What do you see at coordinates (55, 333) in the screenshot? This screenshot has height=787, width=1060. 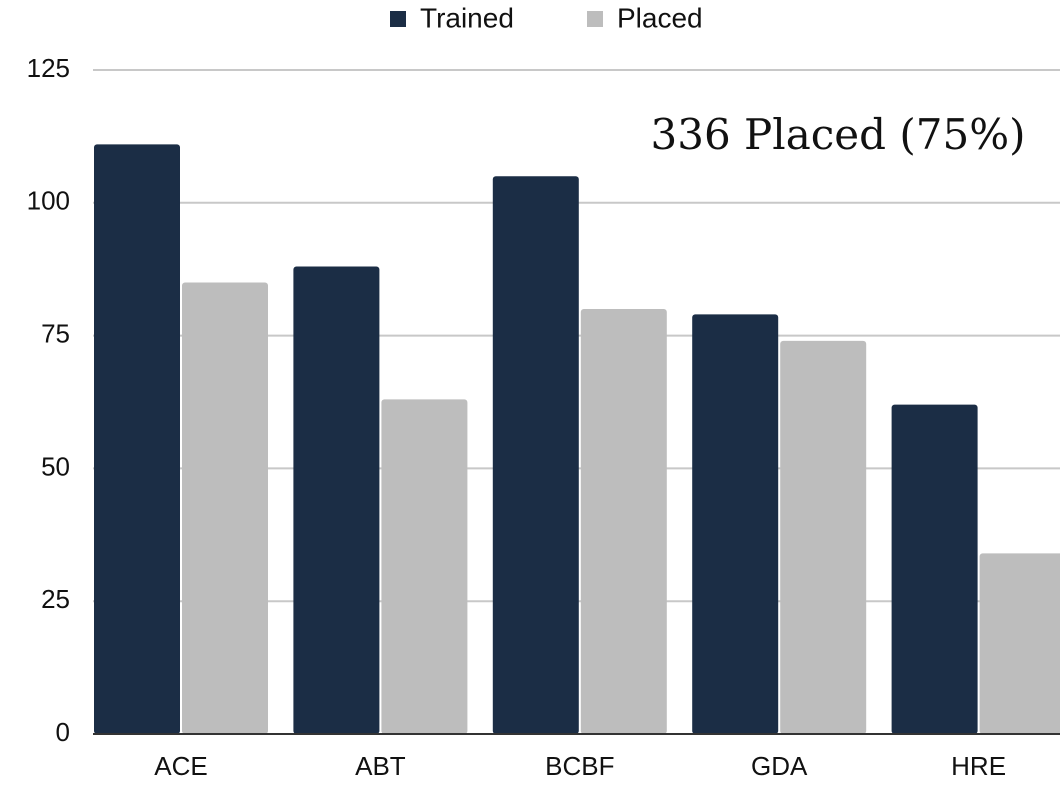 I see `y-tick-label: 75` at bounding box center [55, 333].